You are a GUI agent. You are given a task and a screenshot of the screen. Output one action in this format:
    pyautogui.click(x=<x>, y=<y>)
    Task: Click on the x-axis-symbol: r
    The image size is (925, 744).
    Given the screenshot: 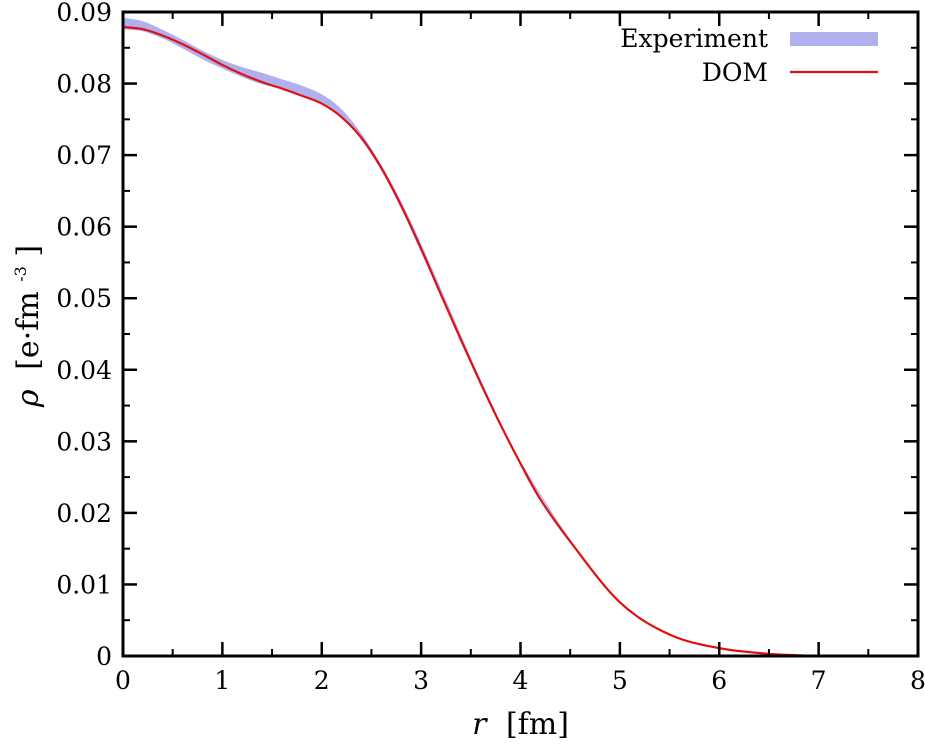 What is the action you would take?
    pyautogui.click(x=480, y=724)
    